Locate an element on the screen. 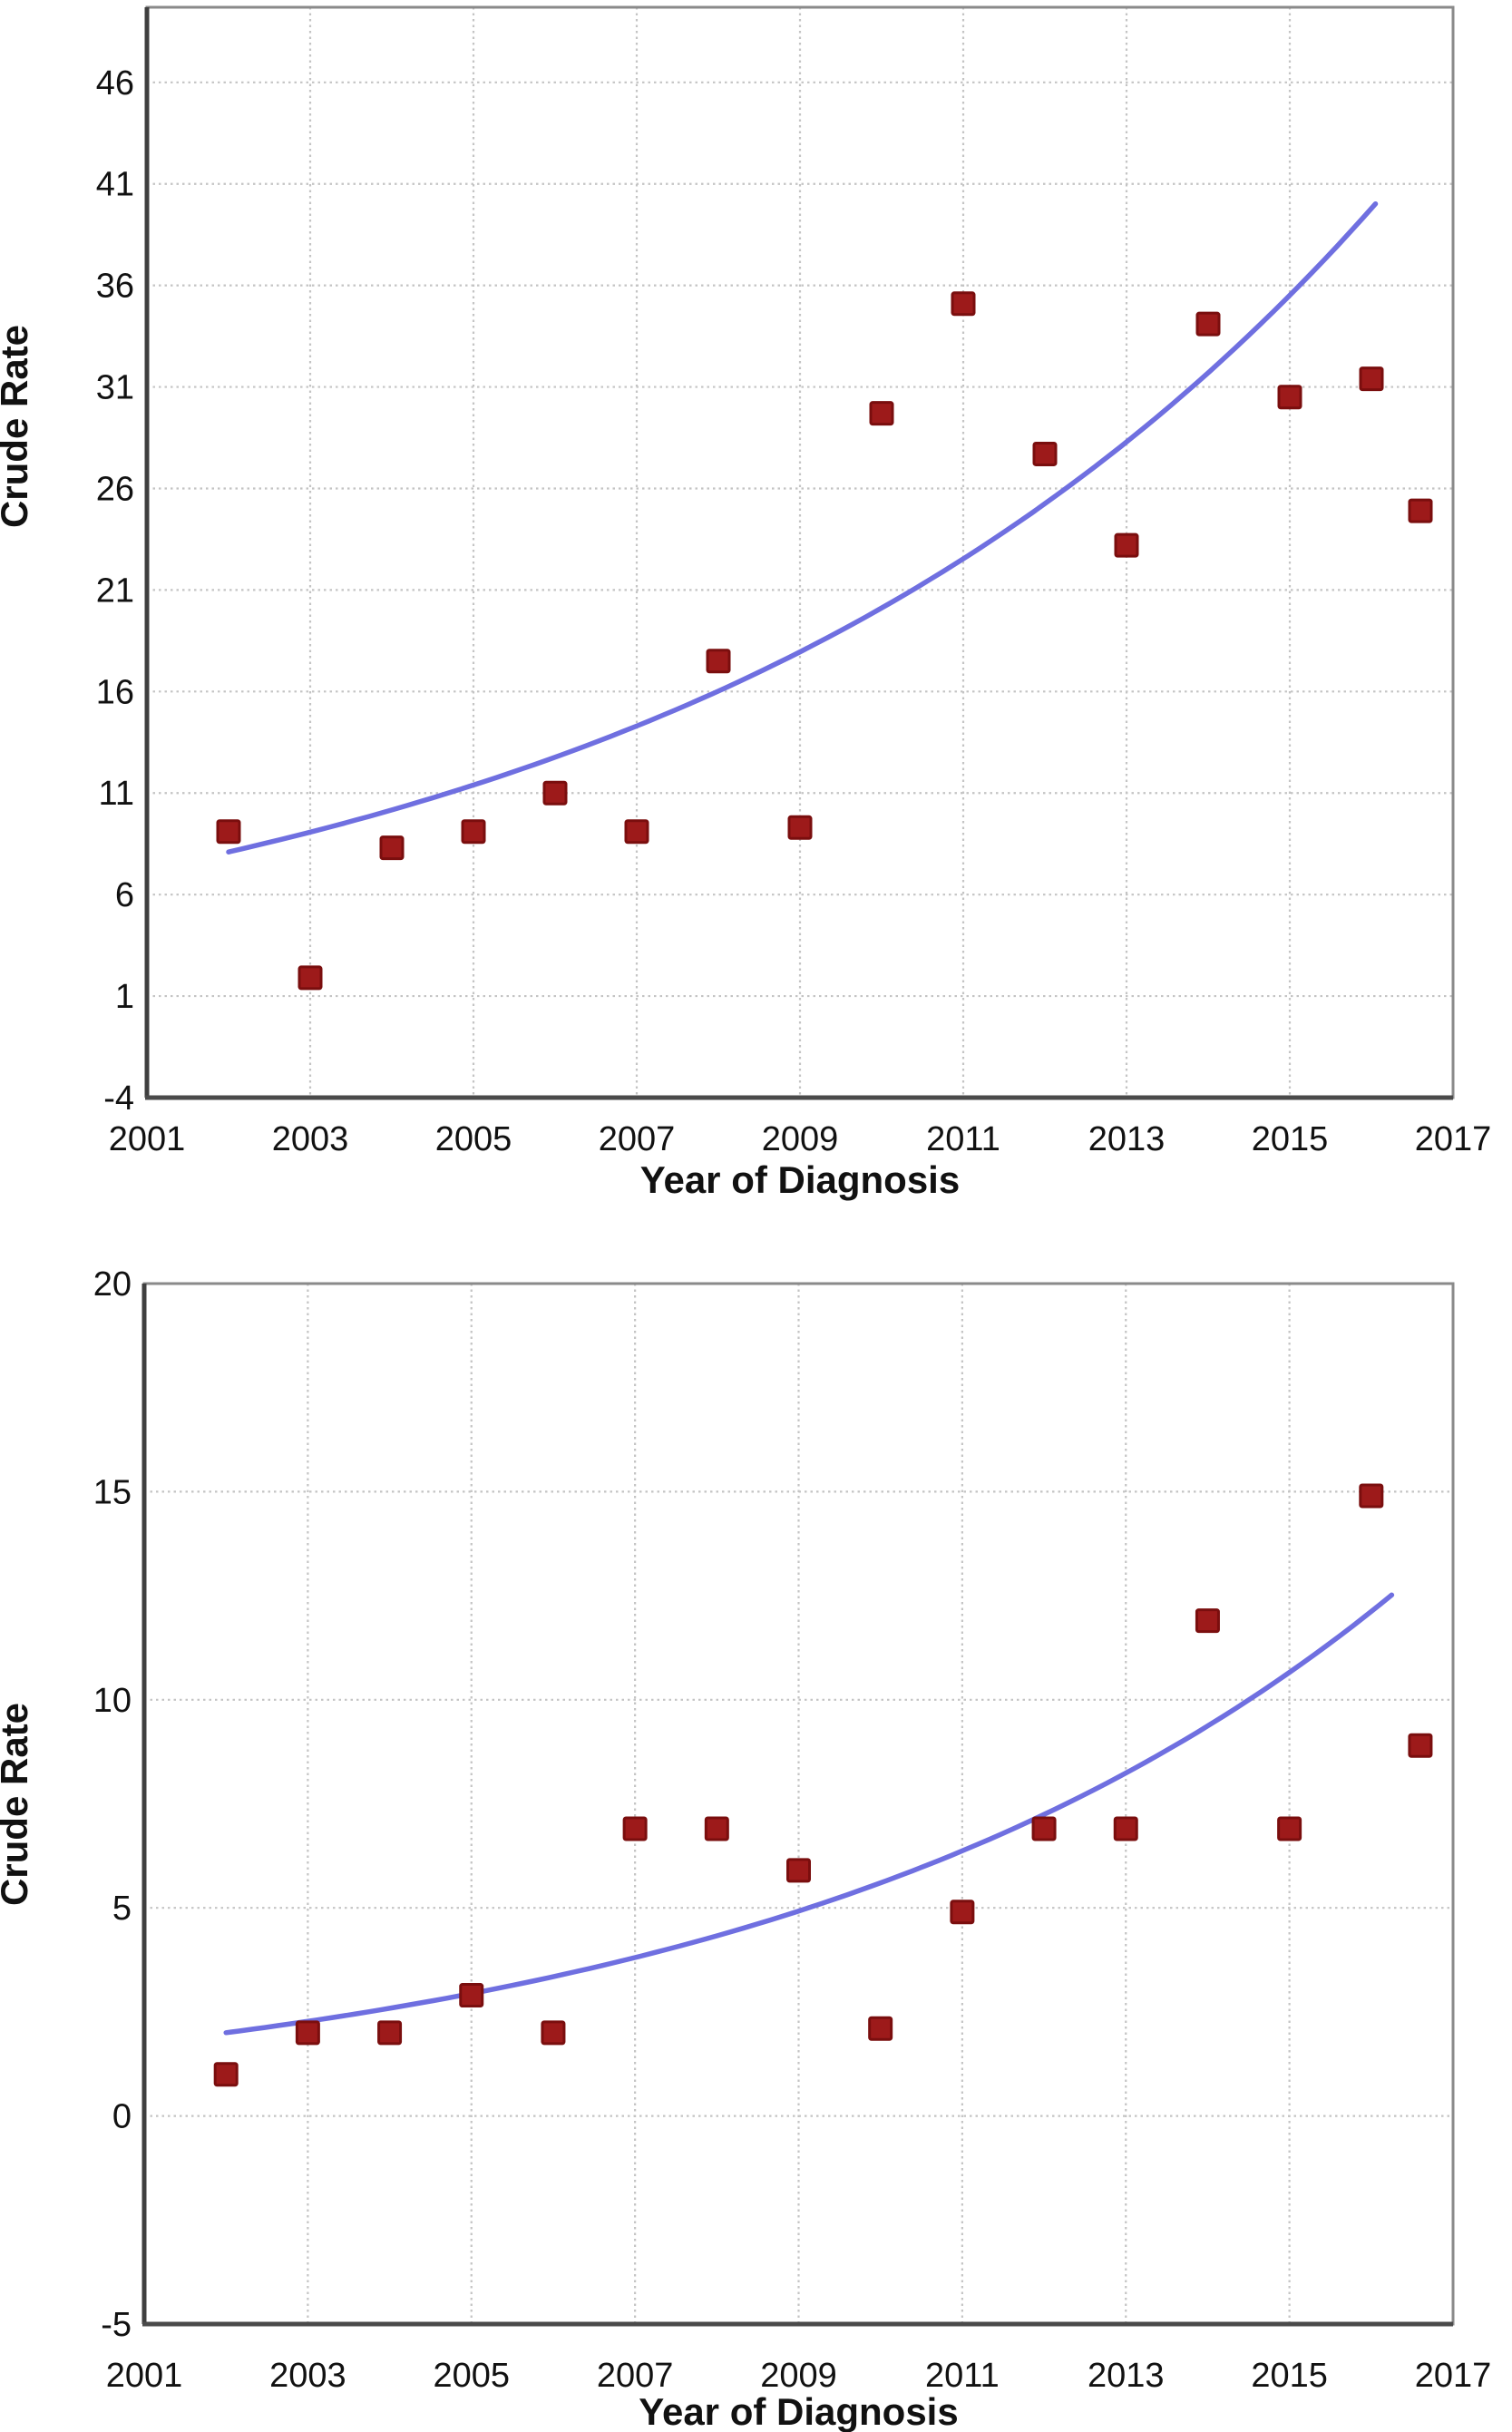 Image resolution: width=1512 pixels, height=2432 pixels. y-tick-label: 31 is located at coordinates (115, 388).